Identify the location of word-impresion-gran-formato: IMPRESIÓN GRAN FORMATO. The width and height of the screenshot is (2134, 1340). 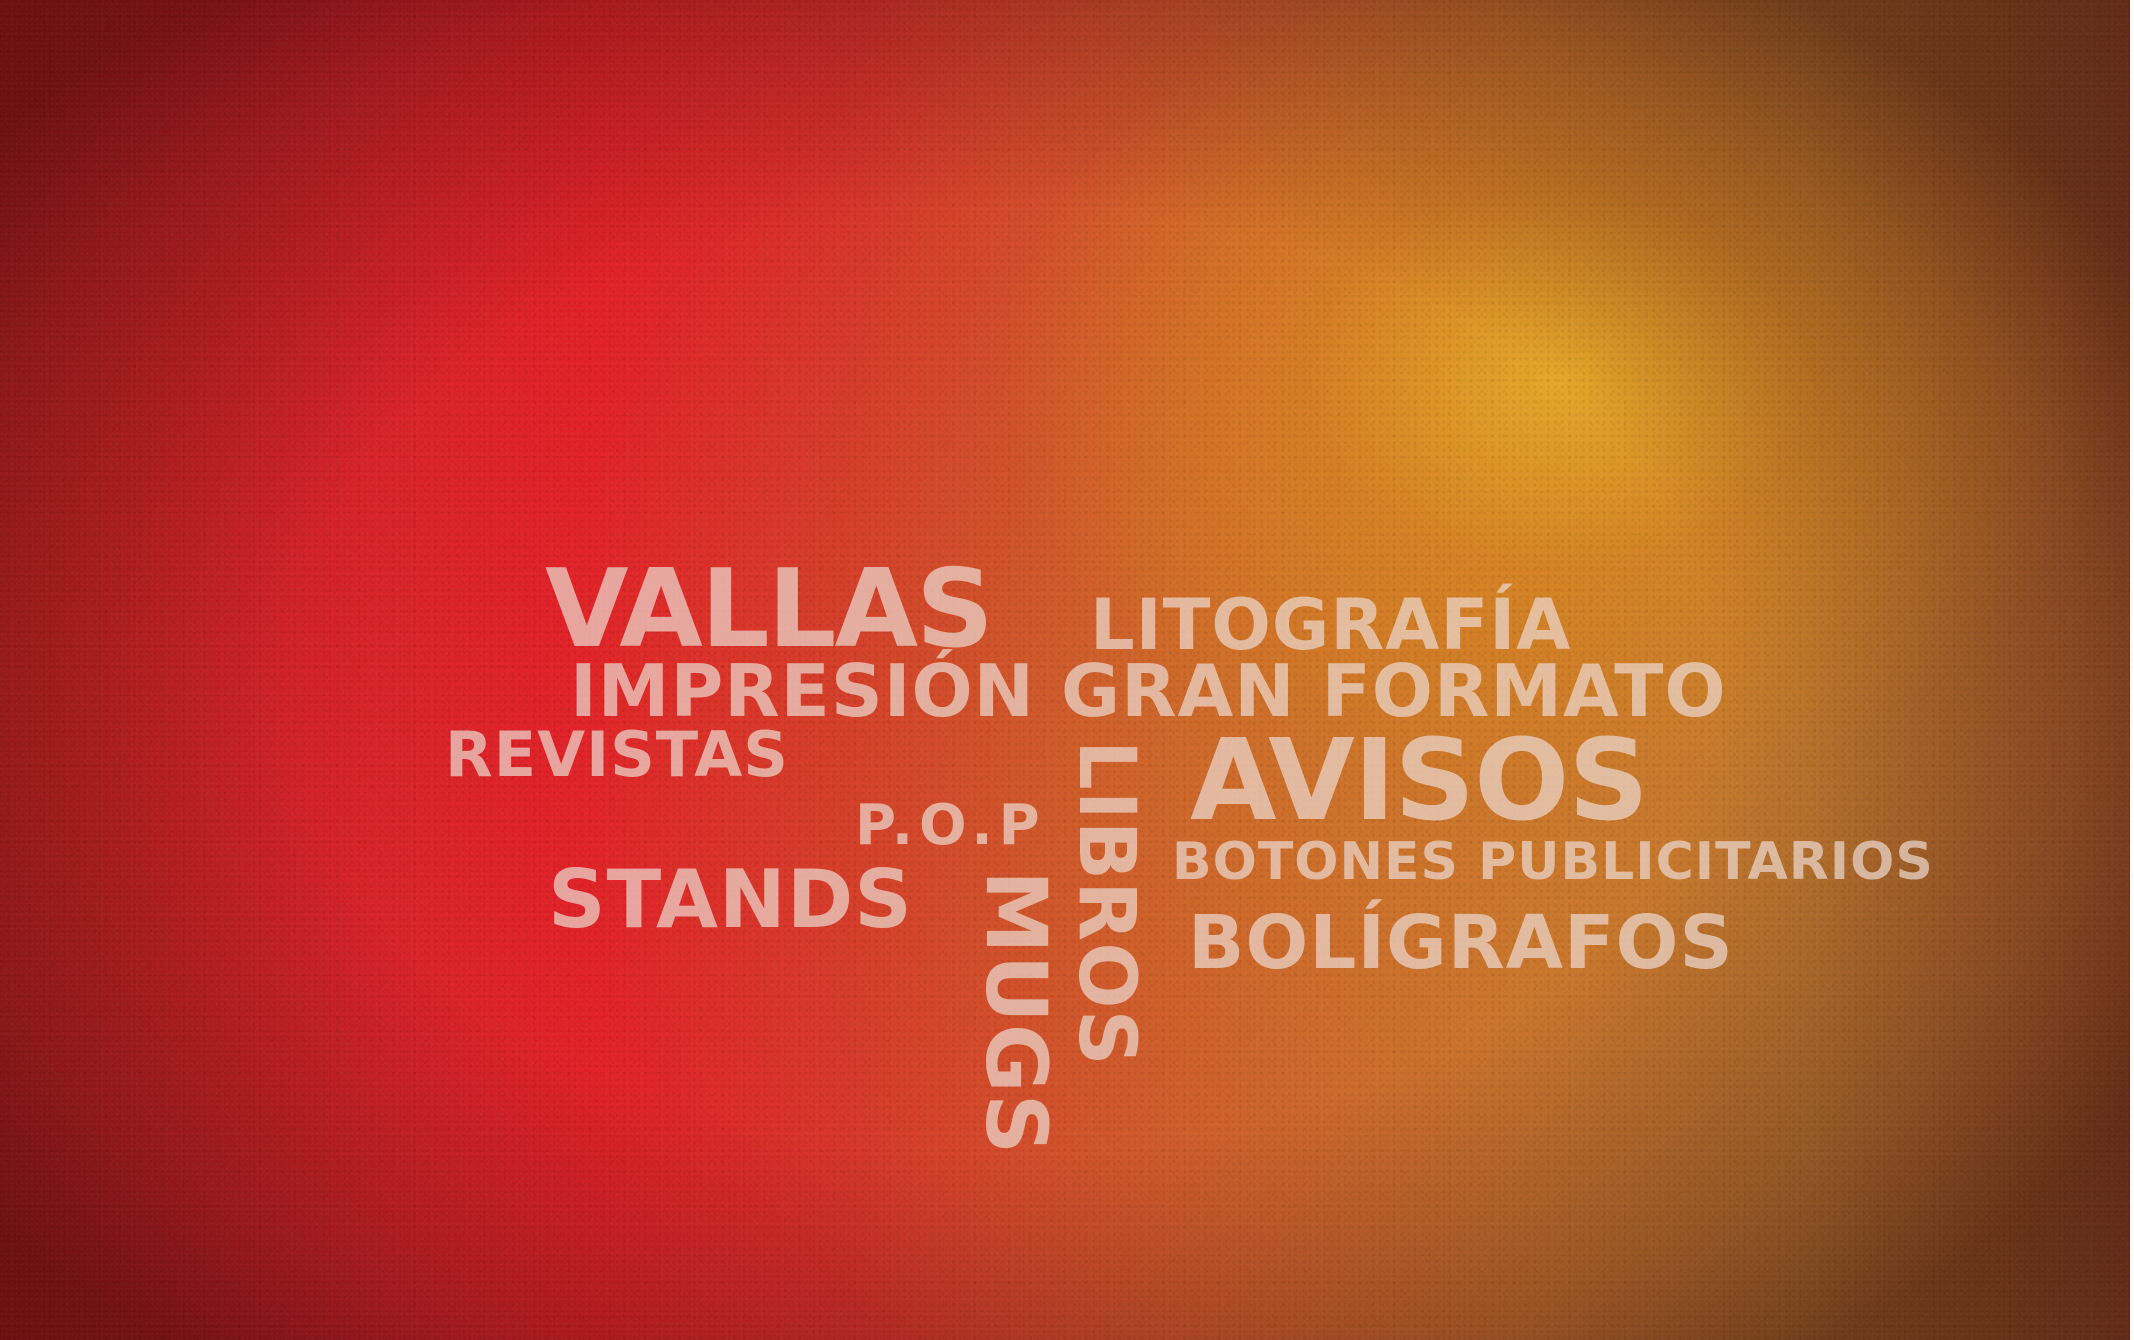
(1148, 691).